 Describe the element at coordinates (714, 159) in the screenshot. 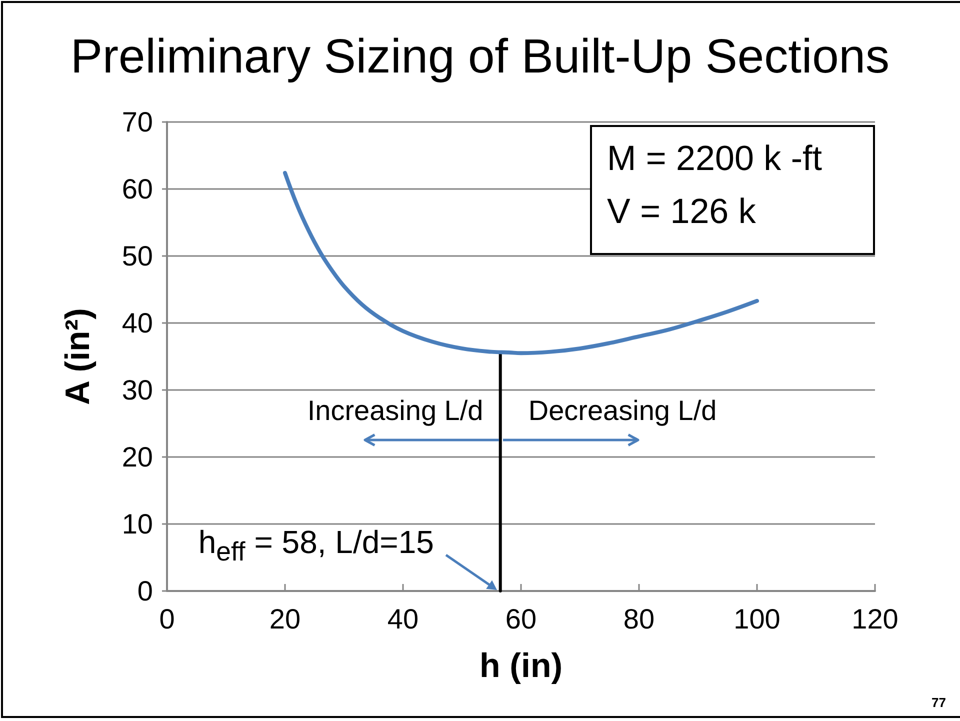

I see `annotation: M = 2200 k -ft` at that location.